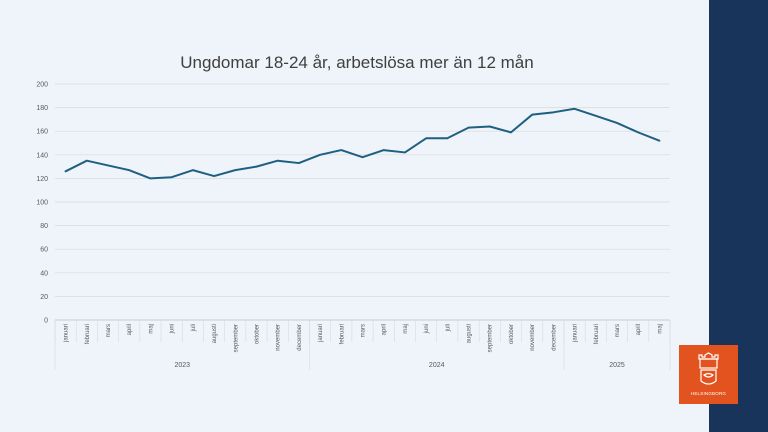 The width and height of the screenshot is (768, 432). What do you see at coordinates (708, 368) in the screenshot?
I see `crest-icon` at bounding box center [708, 368].